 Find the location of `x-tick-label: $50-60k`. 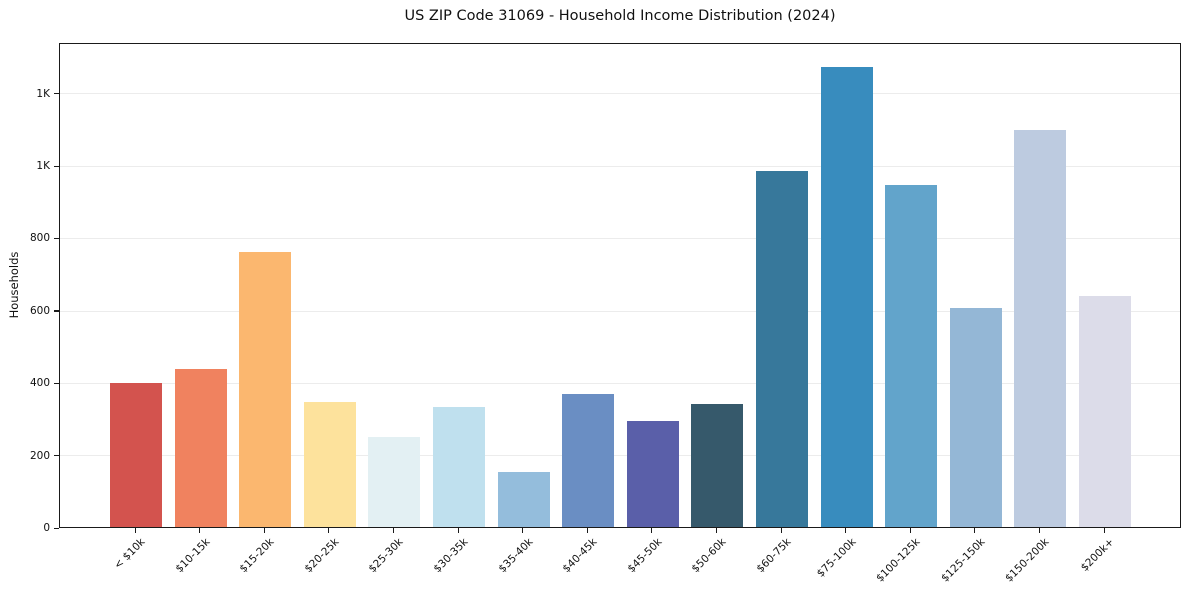

x-tick-label: $50-60k is located at coordinates (709, 556).